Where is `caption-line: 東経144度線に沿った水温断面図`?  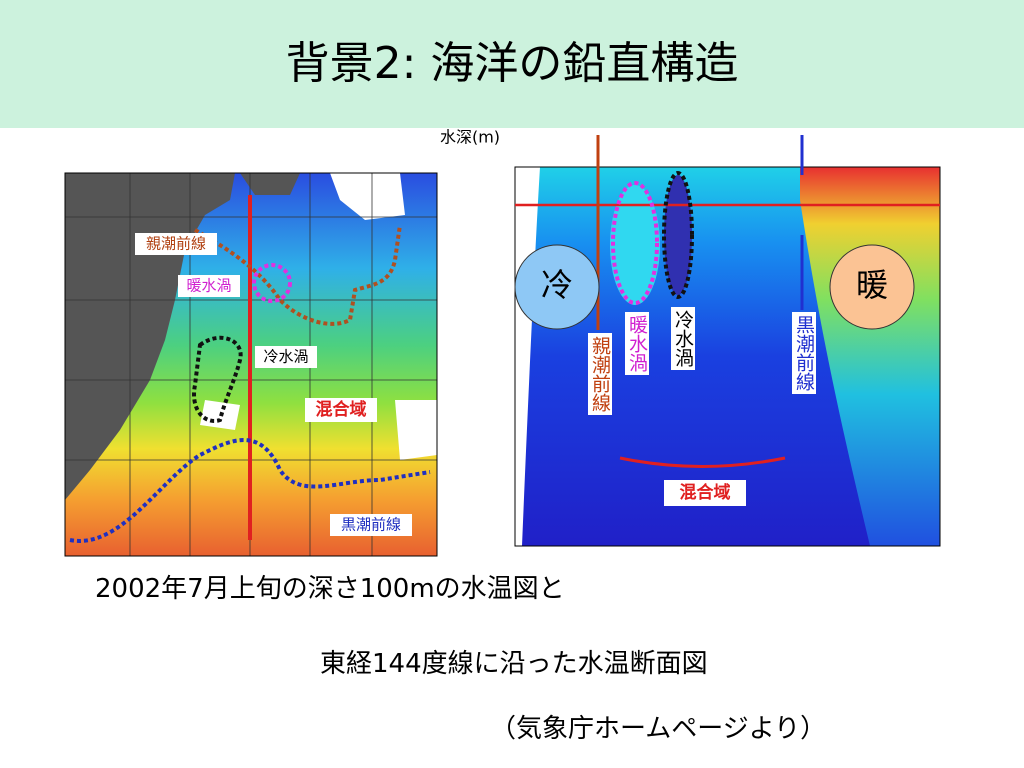
caption-line: 東経144度線に沿った水温断面図 is located at coordinates (514, 664).